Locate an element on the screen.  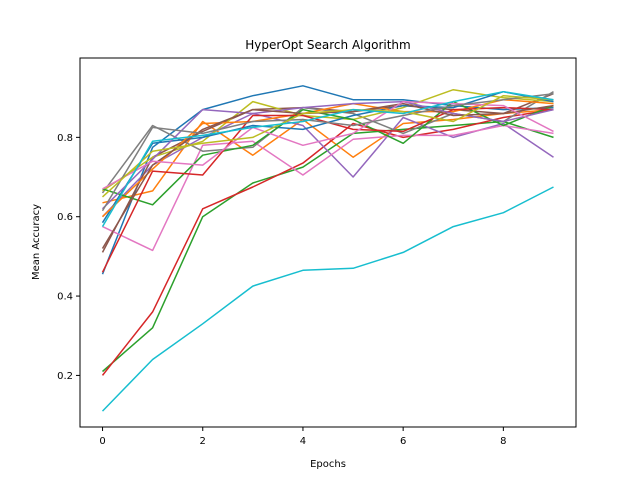
y-tick-label: 0.4 is located at coordinates (65, 297).